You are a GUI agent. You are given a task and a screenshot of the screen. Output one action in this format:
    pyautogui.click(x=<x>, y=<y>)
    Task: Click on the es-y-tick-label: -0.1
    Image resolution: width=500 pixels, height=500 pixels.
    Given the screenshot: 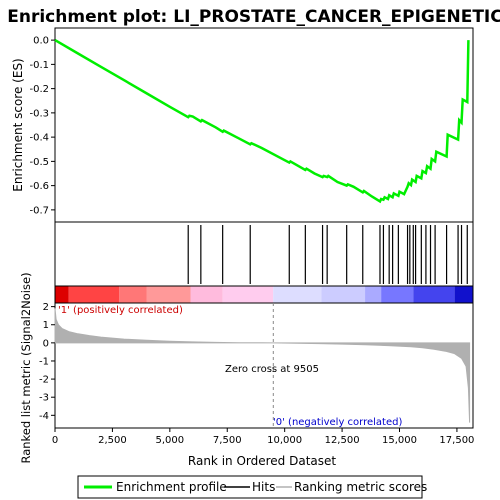 What is the action you would take?
    pyautogui.click(x=39, y=65)
    